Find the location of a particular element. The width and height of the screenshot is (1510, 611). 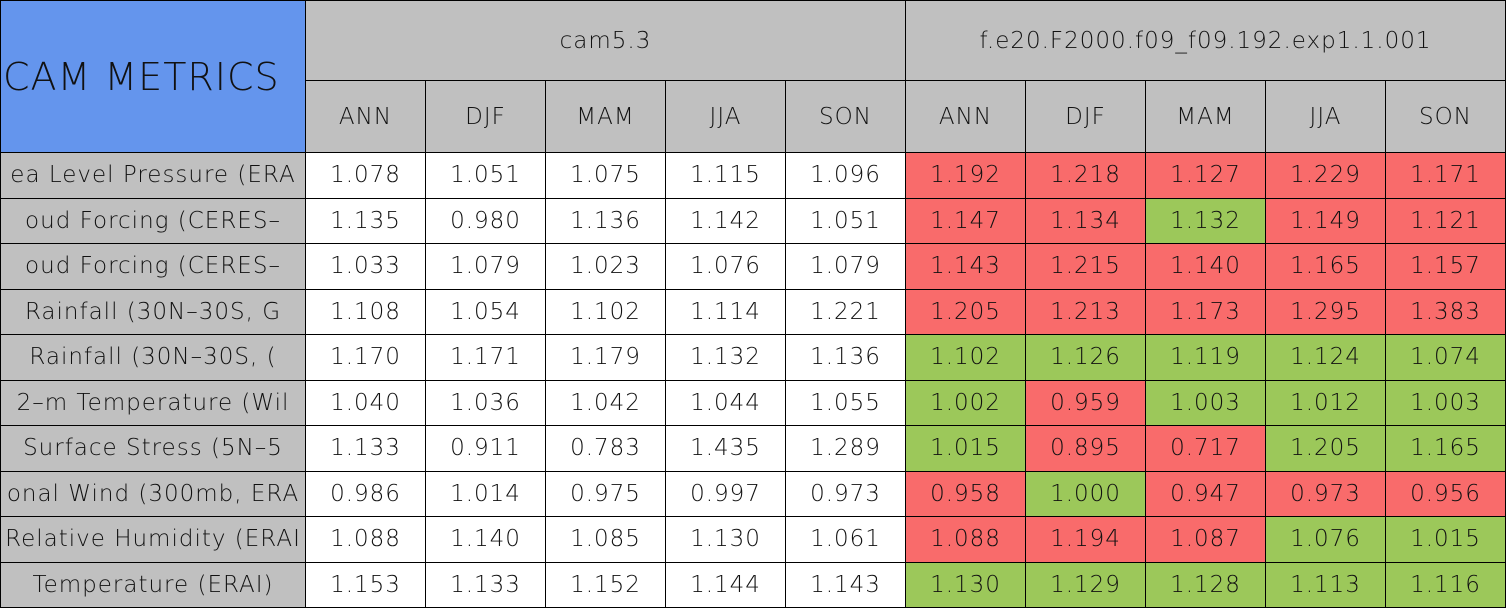

metric-cell: 1.149 is located at coordinates (1325, 220).